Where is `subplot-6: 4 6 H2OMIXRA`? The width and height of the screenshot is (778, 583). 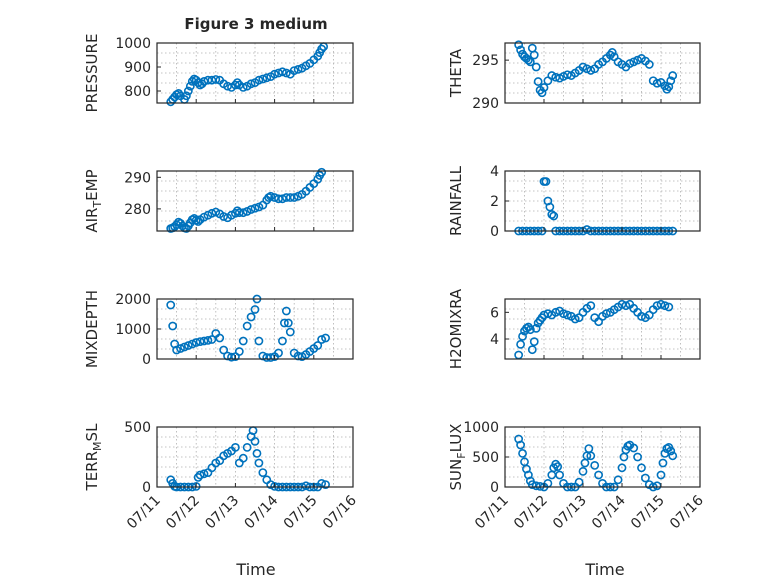 subplot-6: 4 6 H2OMIXRA is located at coordinates (574, 328).